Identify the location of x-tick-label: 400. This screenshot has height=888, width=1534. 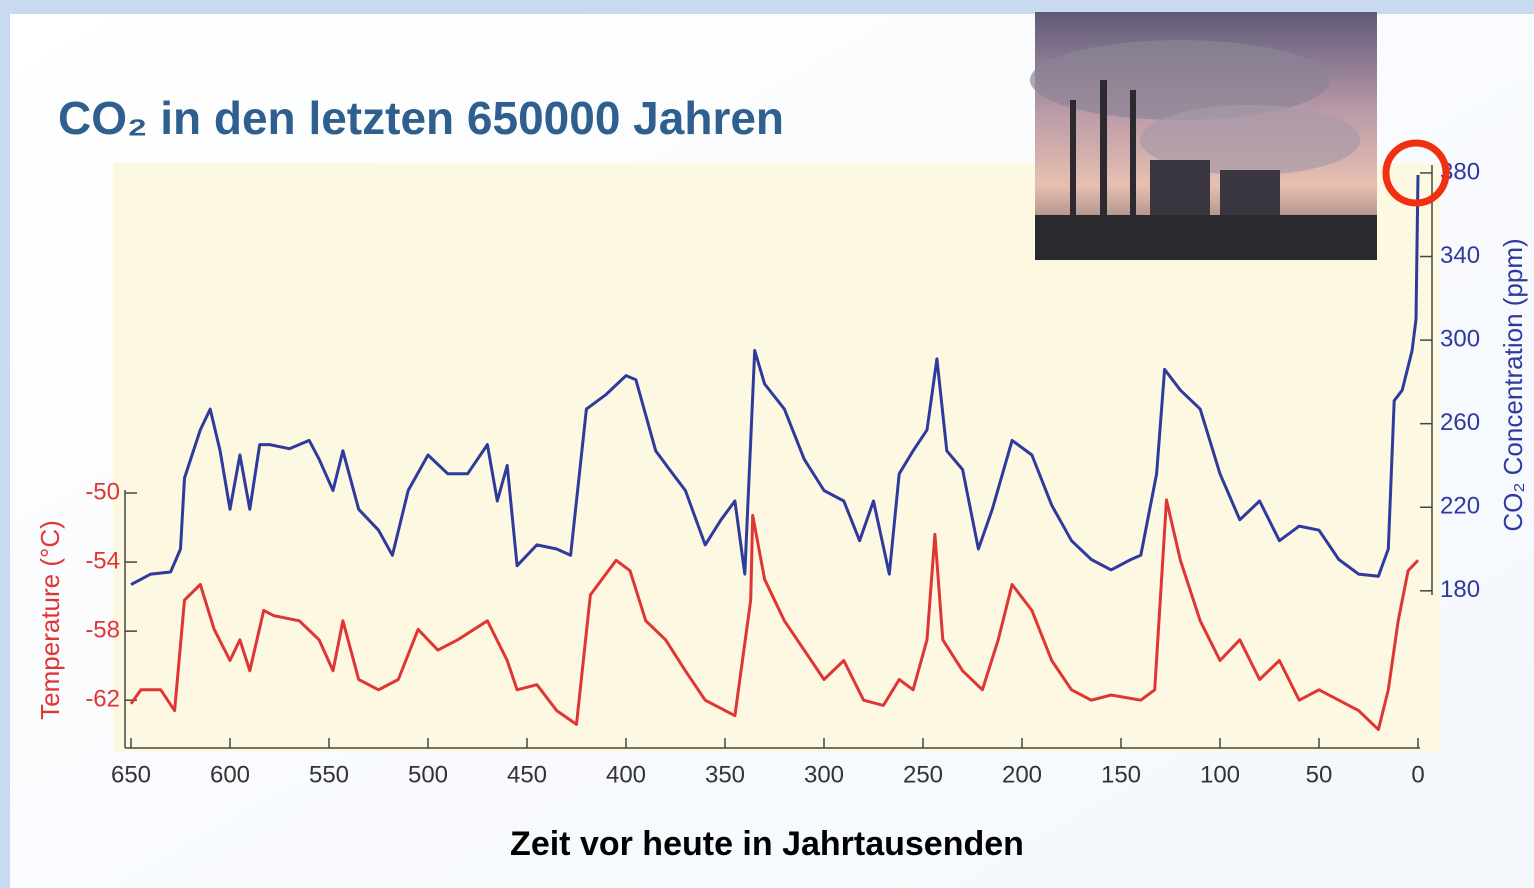
(626, 774).